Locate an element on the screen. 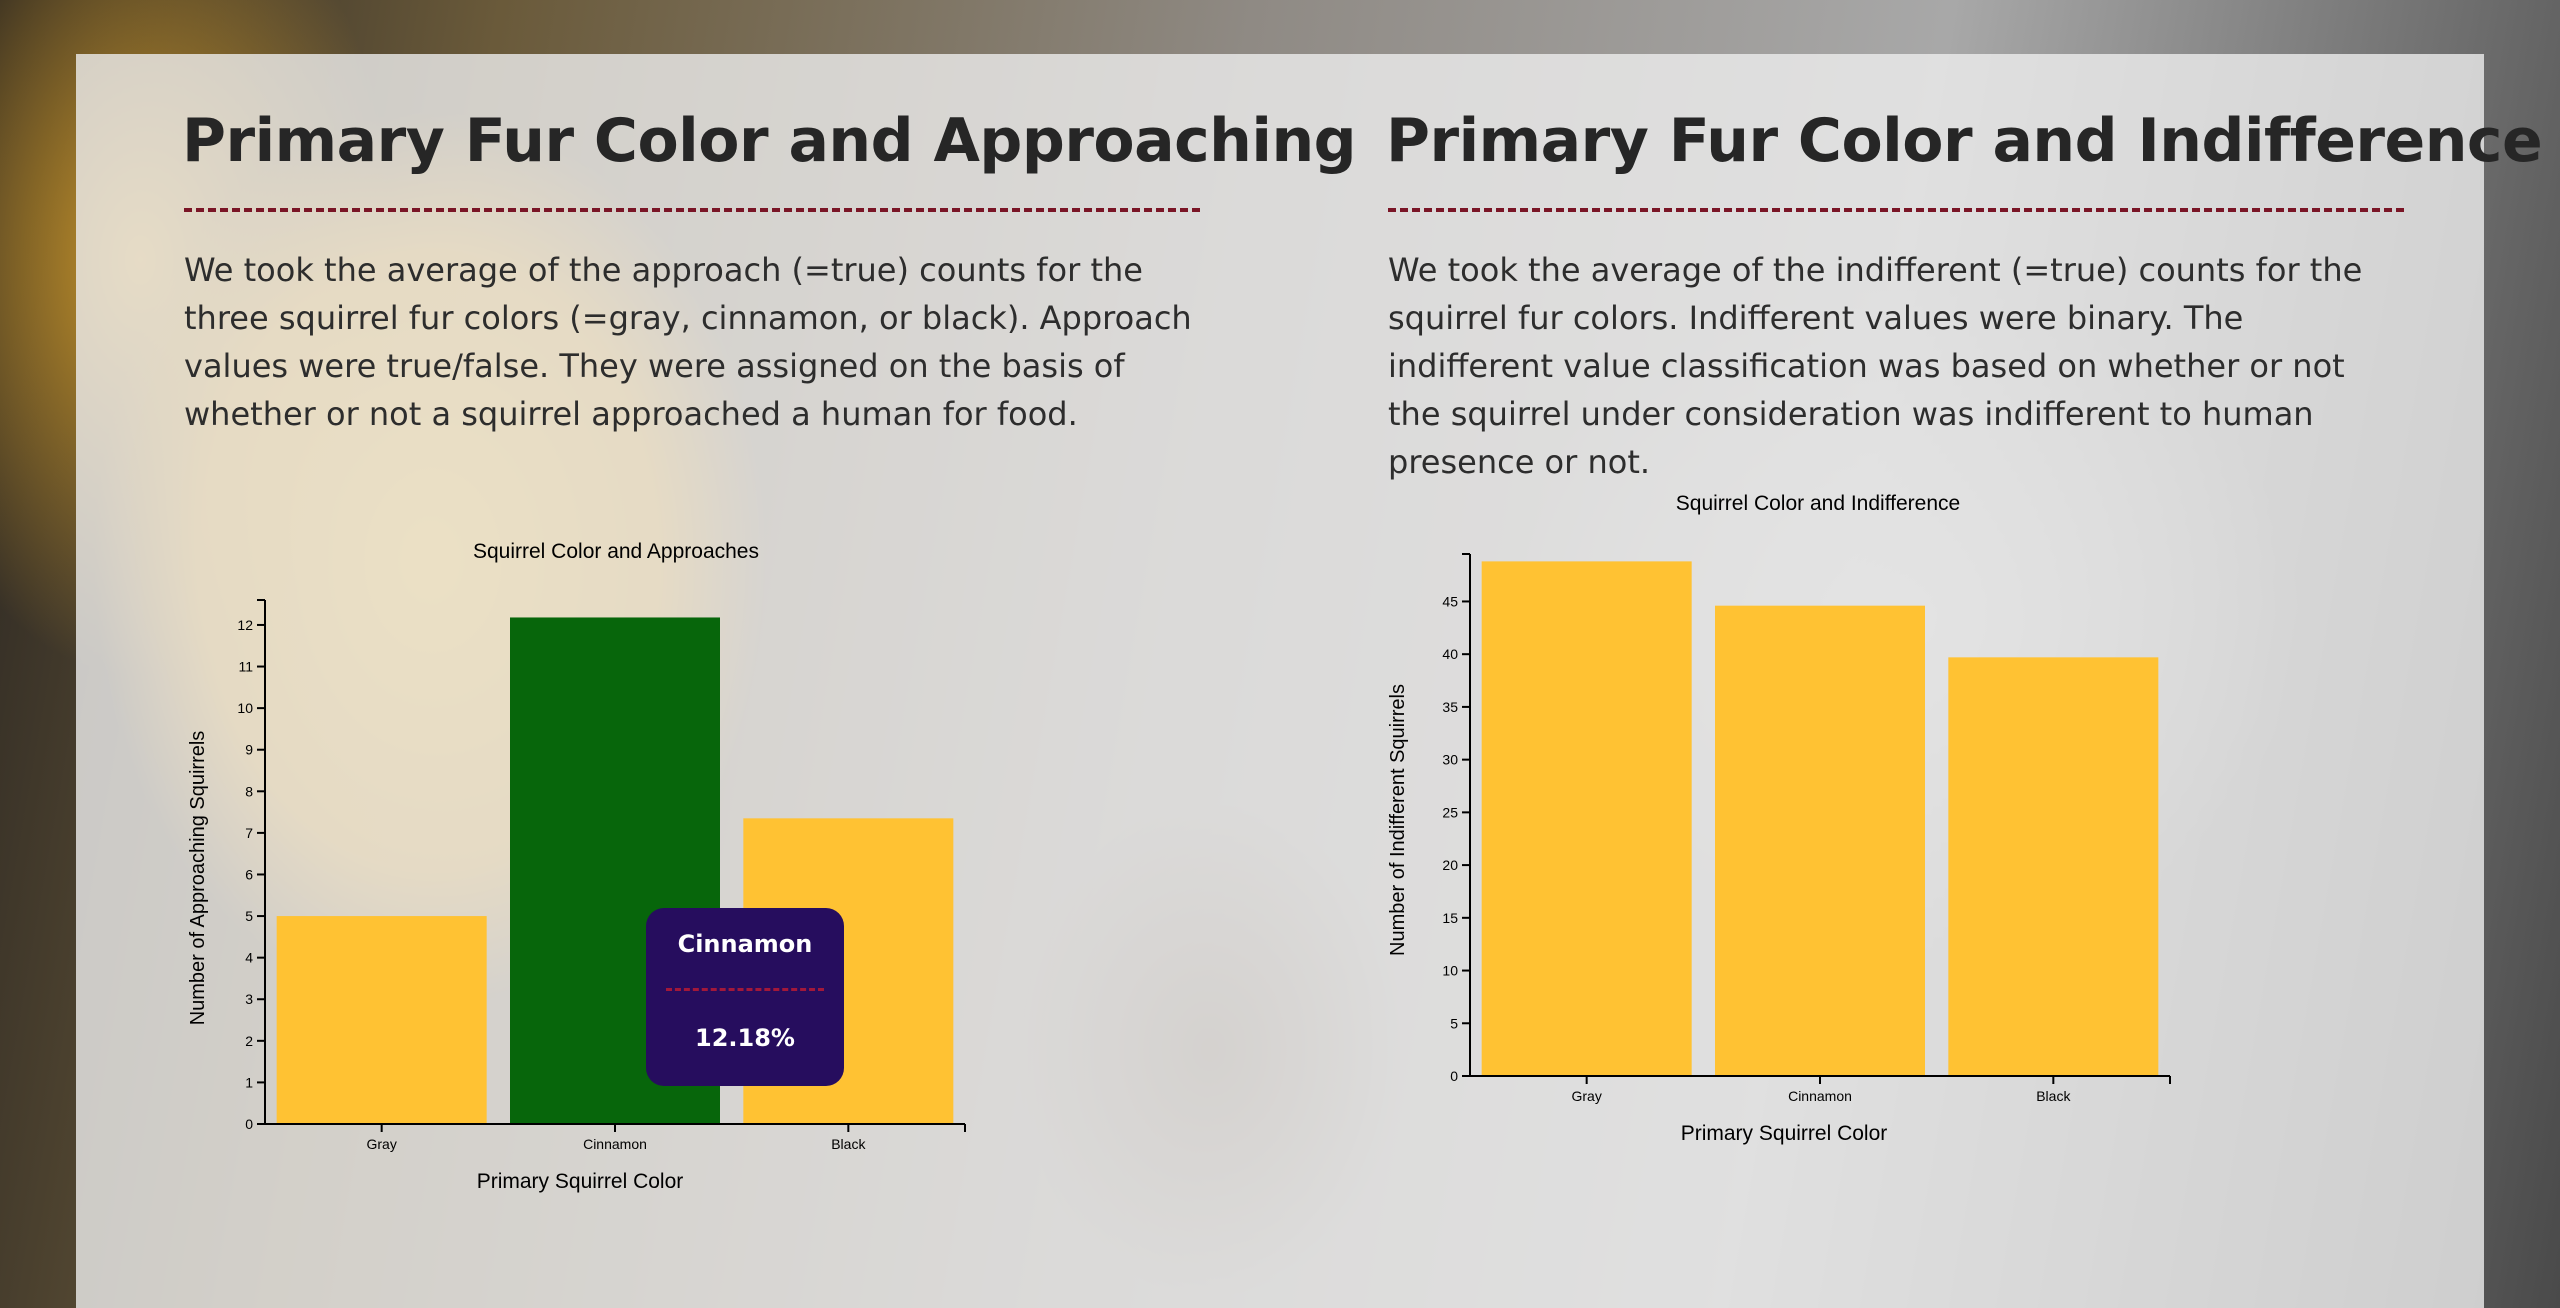 The image size is (2560, 1308). approaches-y-tick-label: 0 is located at coordinates (249, 1124).